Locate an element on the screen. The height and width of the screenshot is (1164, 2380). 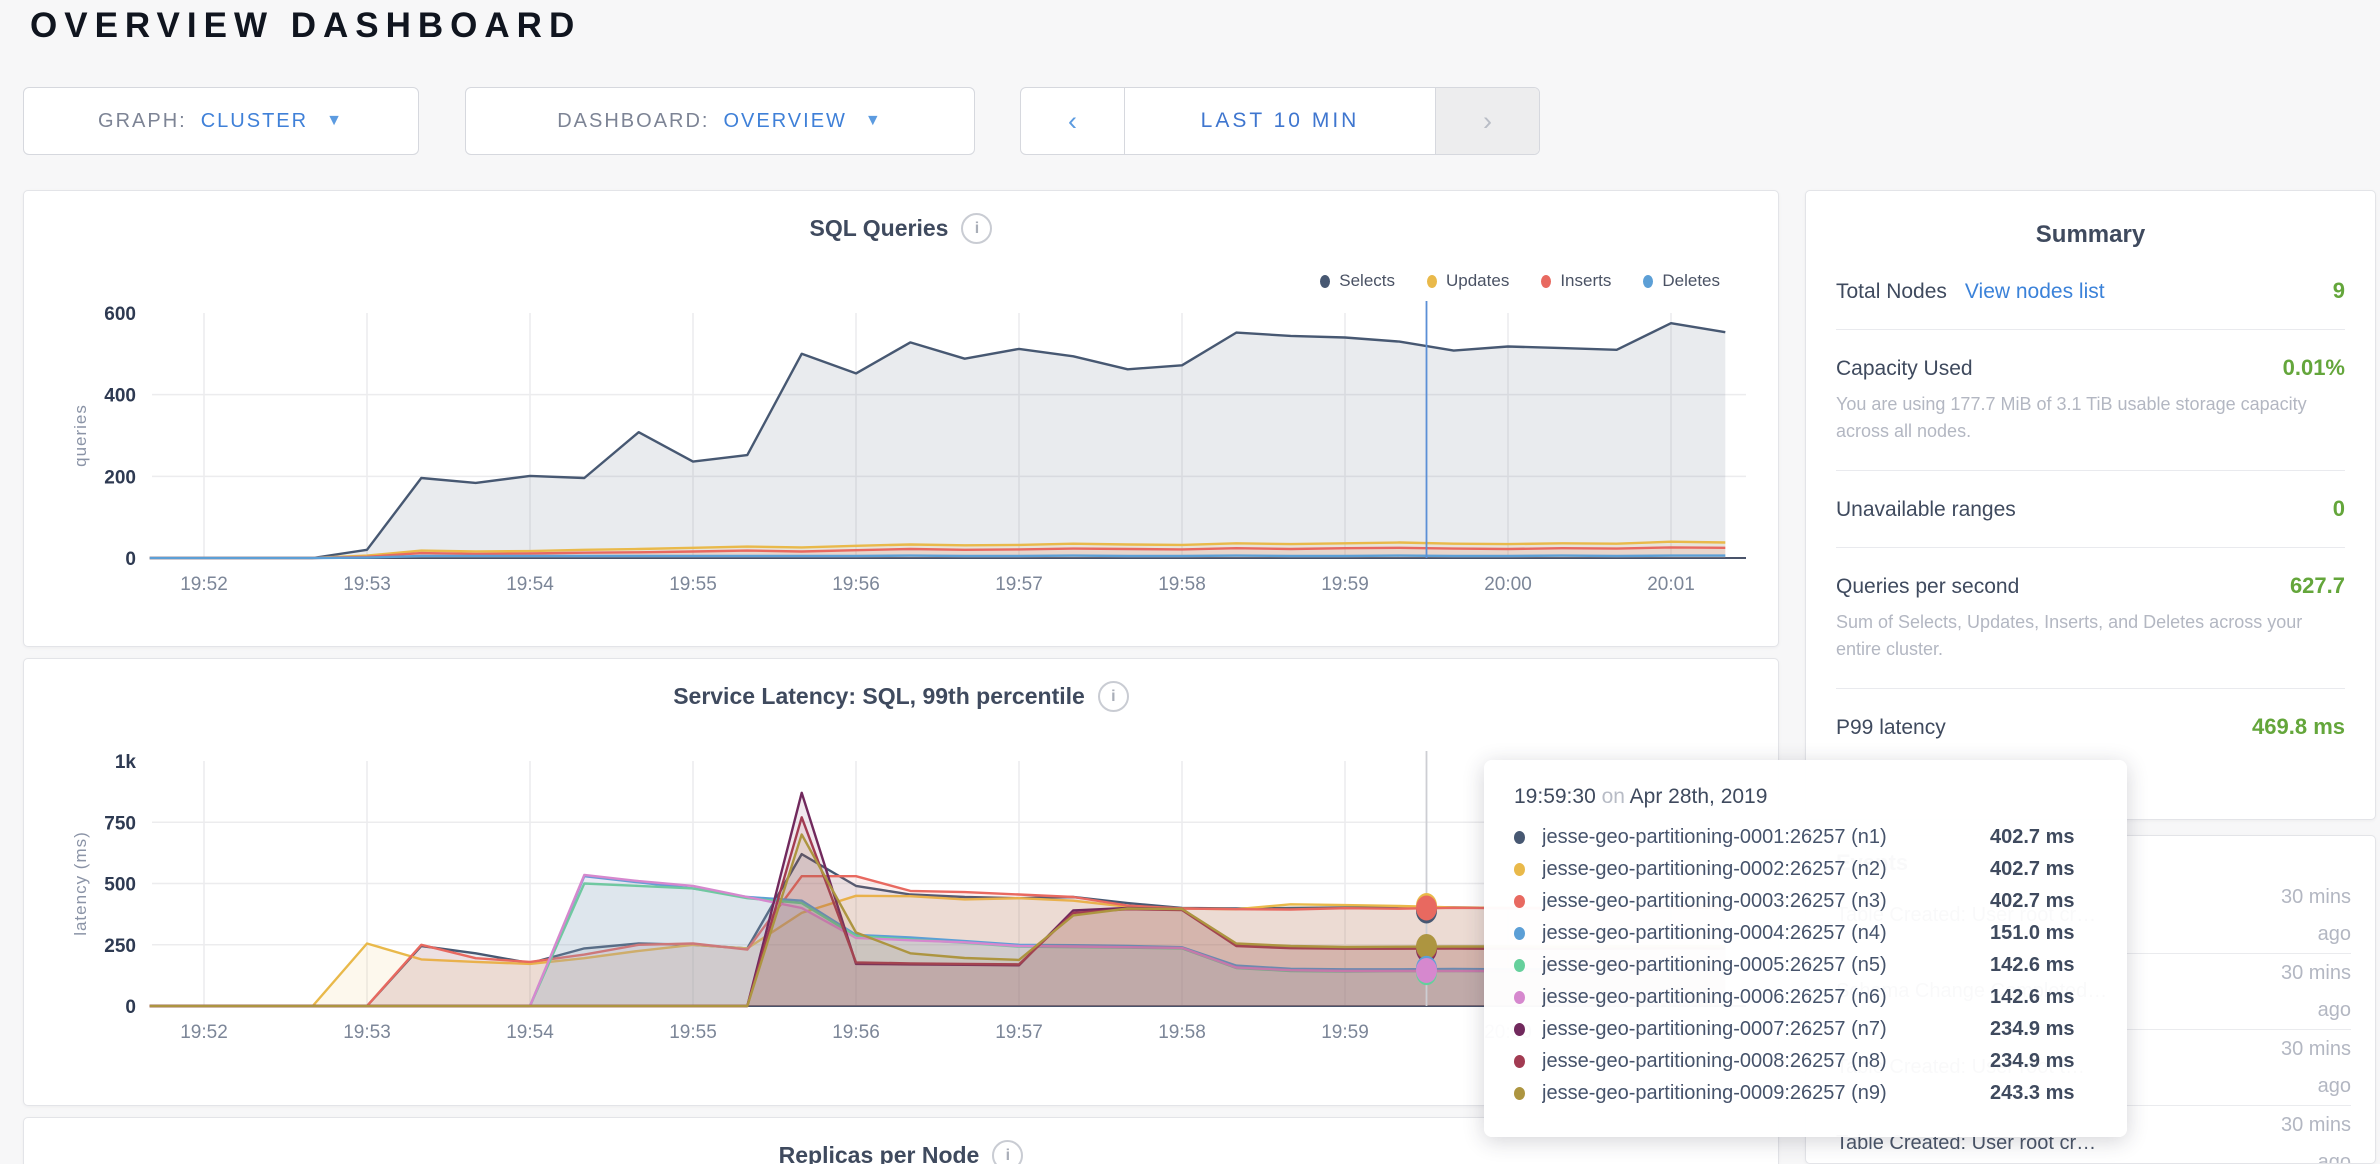
x-tick-label: 19:56 is located at coordinates (856, 1032).